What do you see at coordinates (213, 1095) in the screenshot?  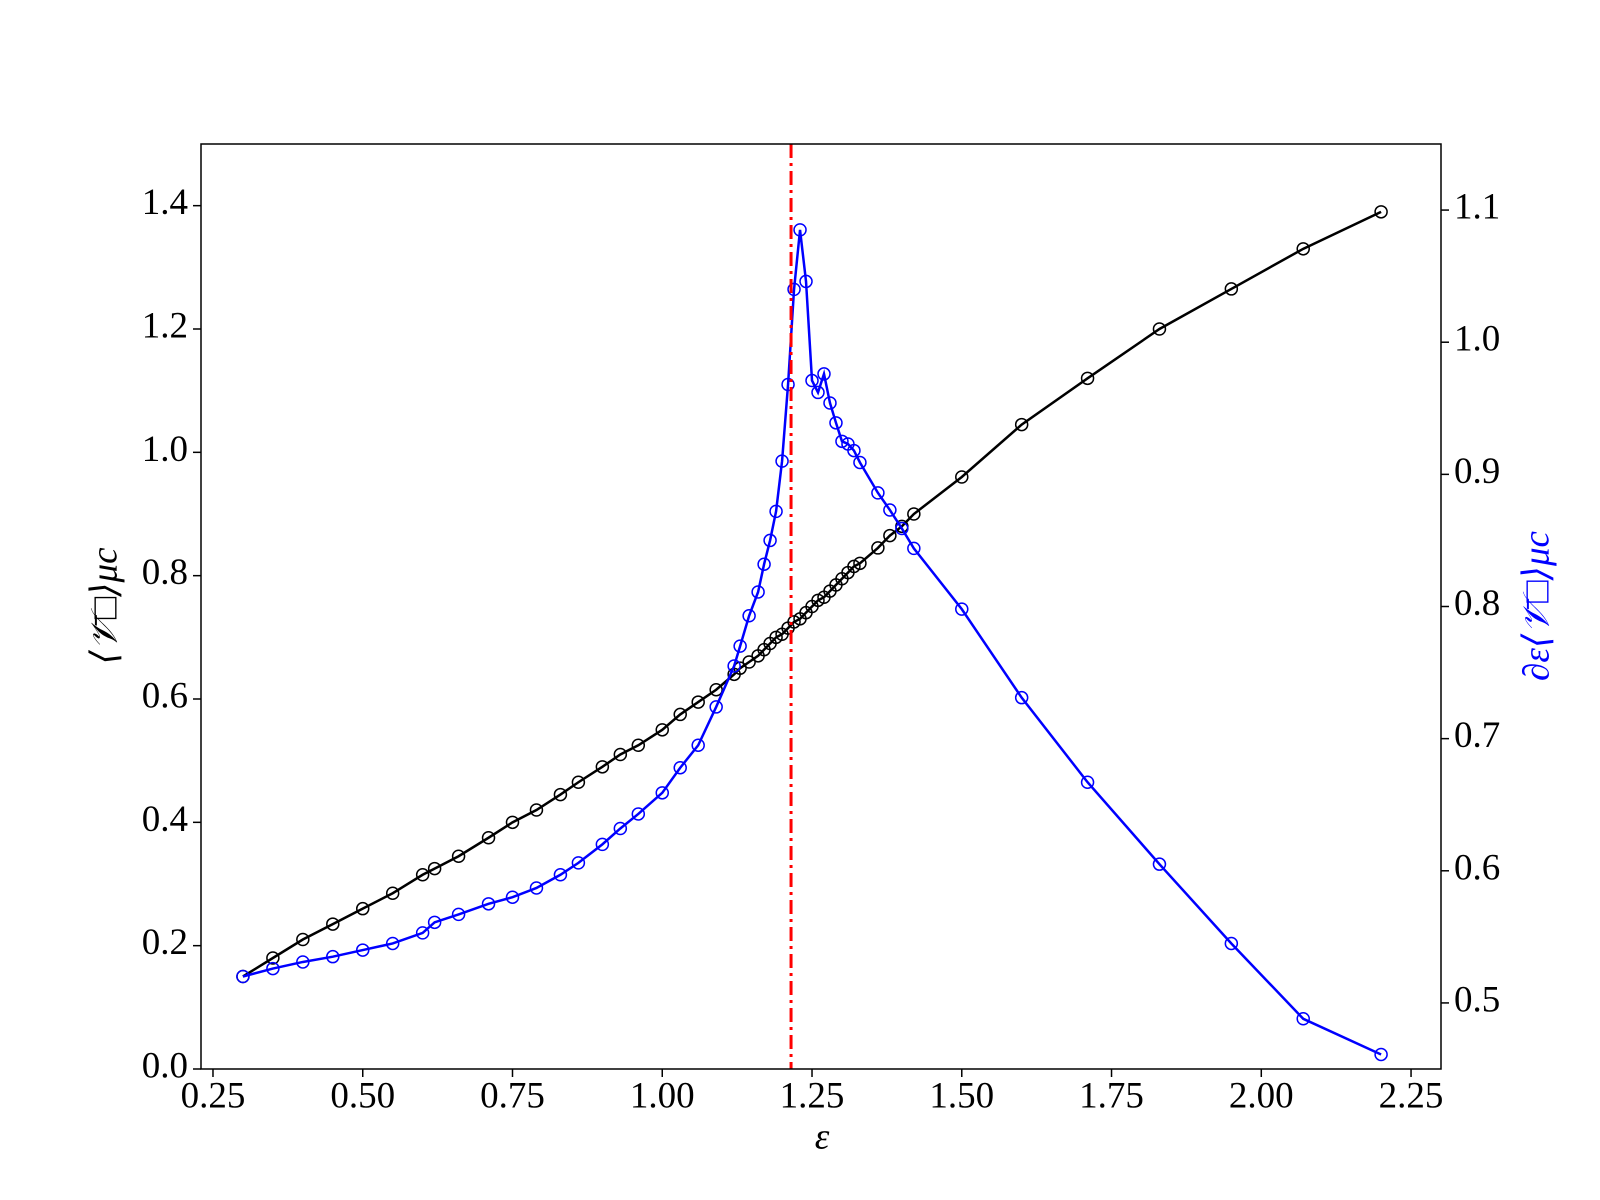 I see `x-tick-label: 0.25` at bounding box center [213, 1095].